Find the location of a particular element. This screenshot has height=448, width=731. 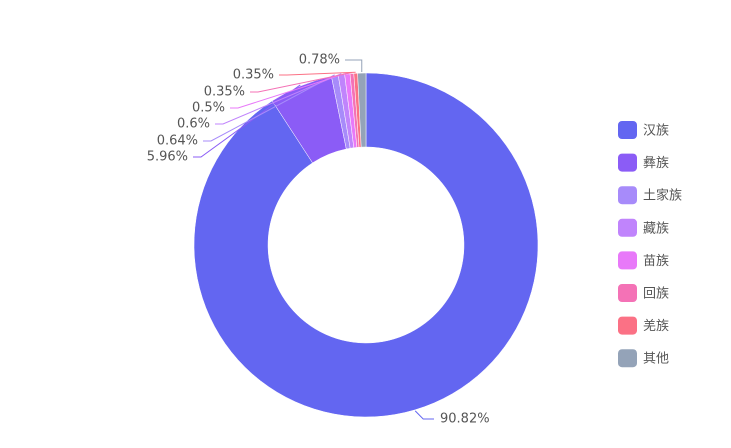

donut-slice is located at coordinates (362, 110).